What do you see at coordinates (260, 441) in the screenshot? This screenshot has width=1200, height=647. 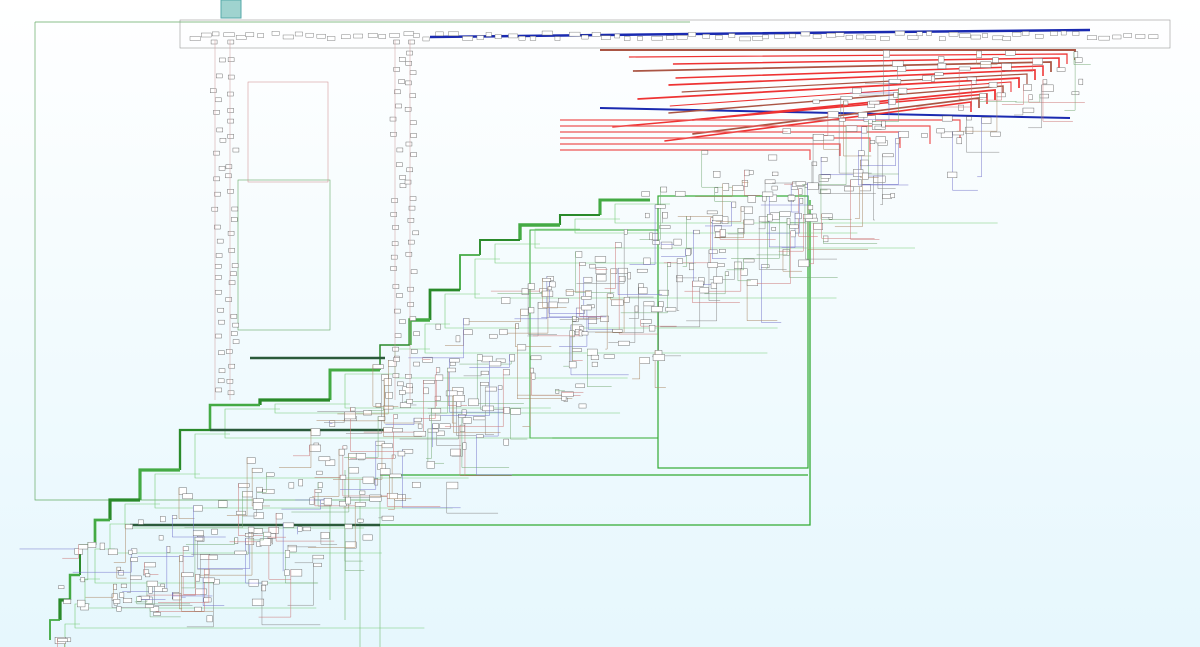 I see `dark-edge` at bounding box center [260, 441].